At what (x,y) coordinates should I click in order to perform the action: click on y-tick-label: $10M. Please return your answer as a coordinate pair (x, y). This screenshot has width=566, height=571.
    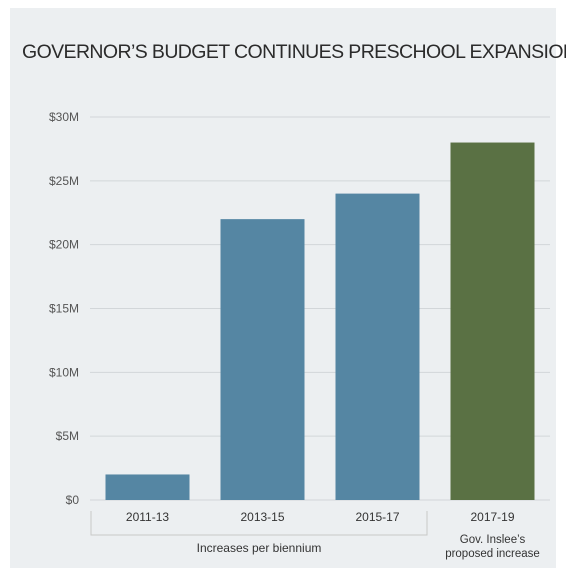
    Looking at the image, I should click on (64, 372).